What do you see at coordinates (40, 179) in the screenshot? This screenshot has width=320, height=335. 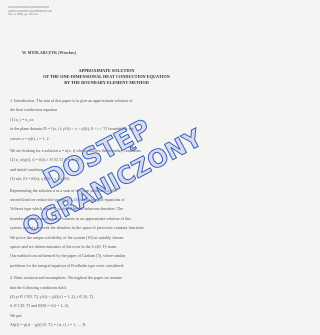 I see `text-line: (3) u(x, 0) = f0(x), γ1(0) < x < γ2(0).` at bounding box center [40, 179].